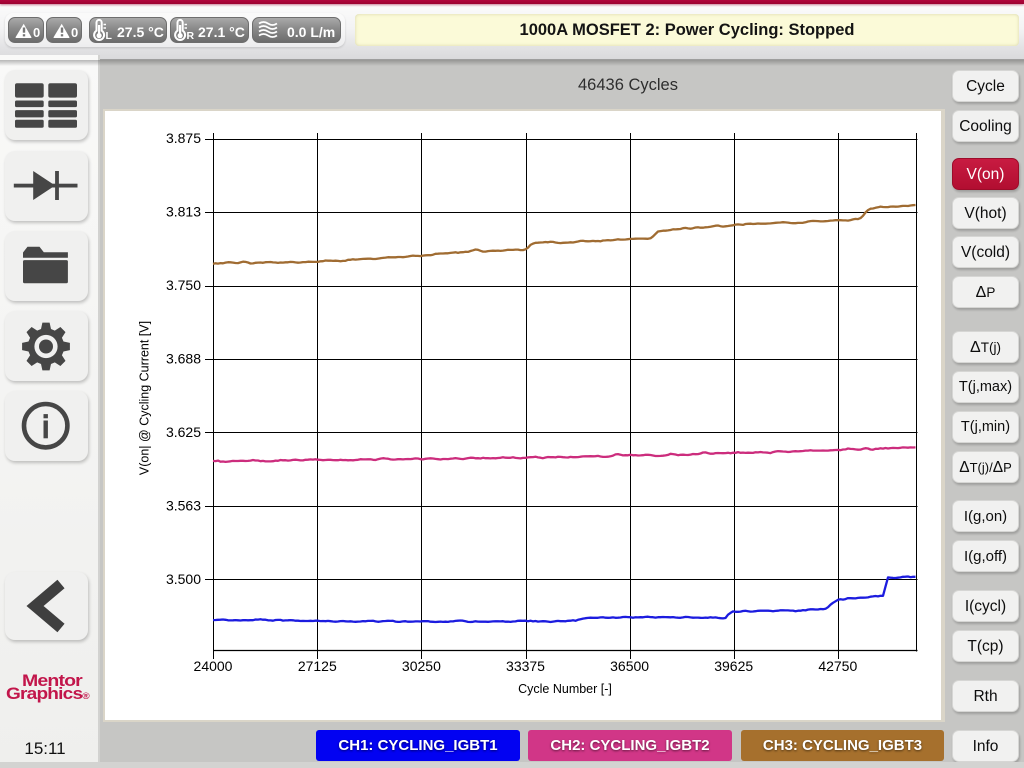  What do you see at coordinates (183, 138) in the screenshot?
I see `svg-text: 3.875` at bounding box center [183, 138].